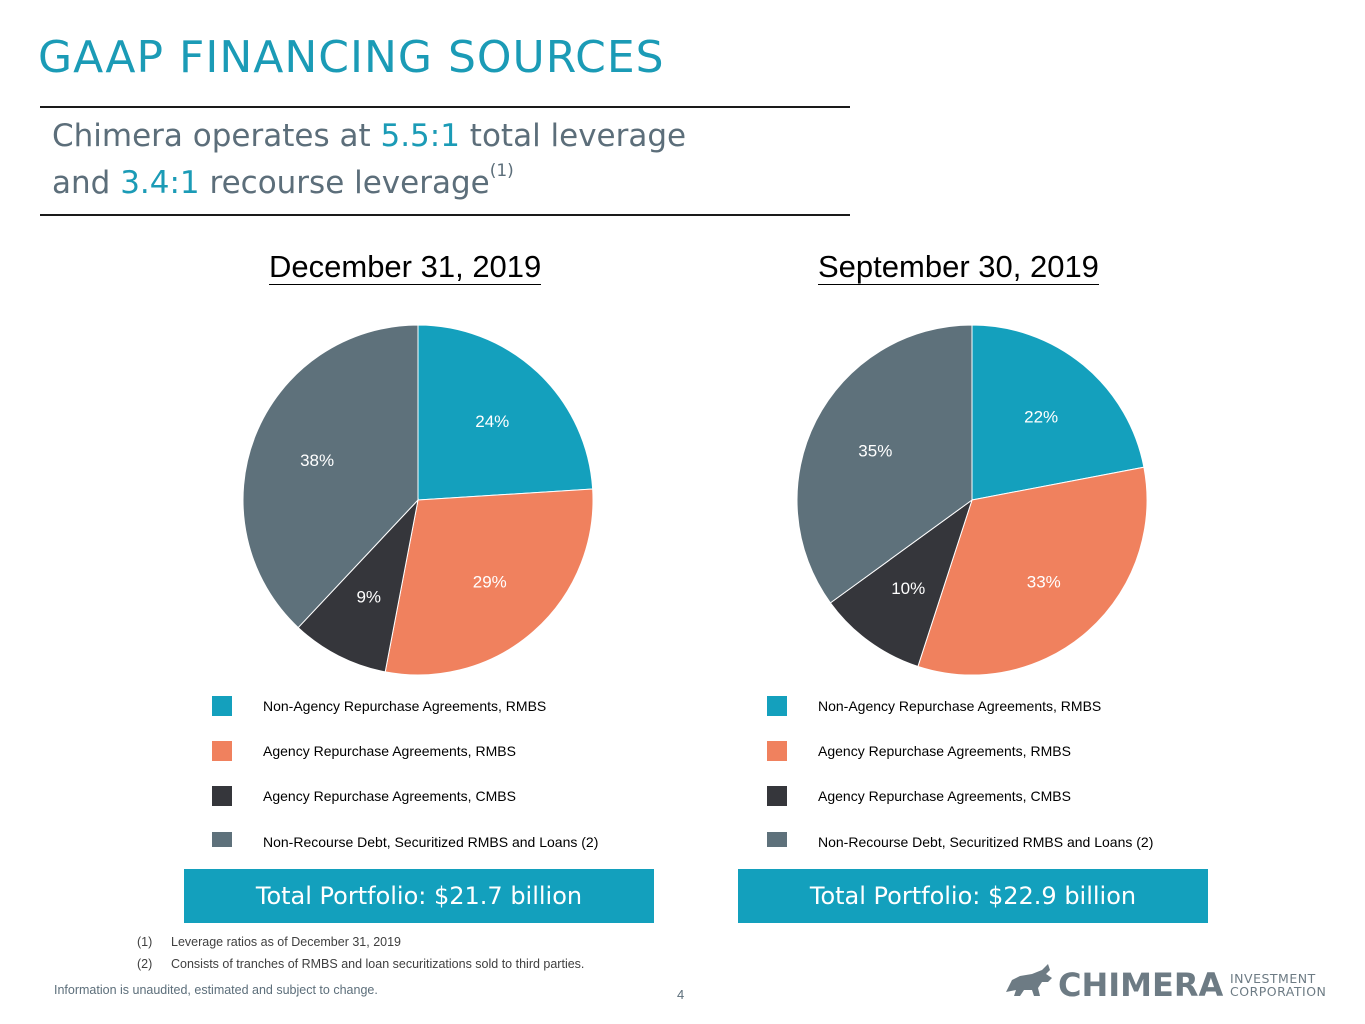  I want to click on bottom-rule, so click(445, 215).